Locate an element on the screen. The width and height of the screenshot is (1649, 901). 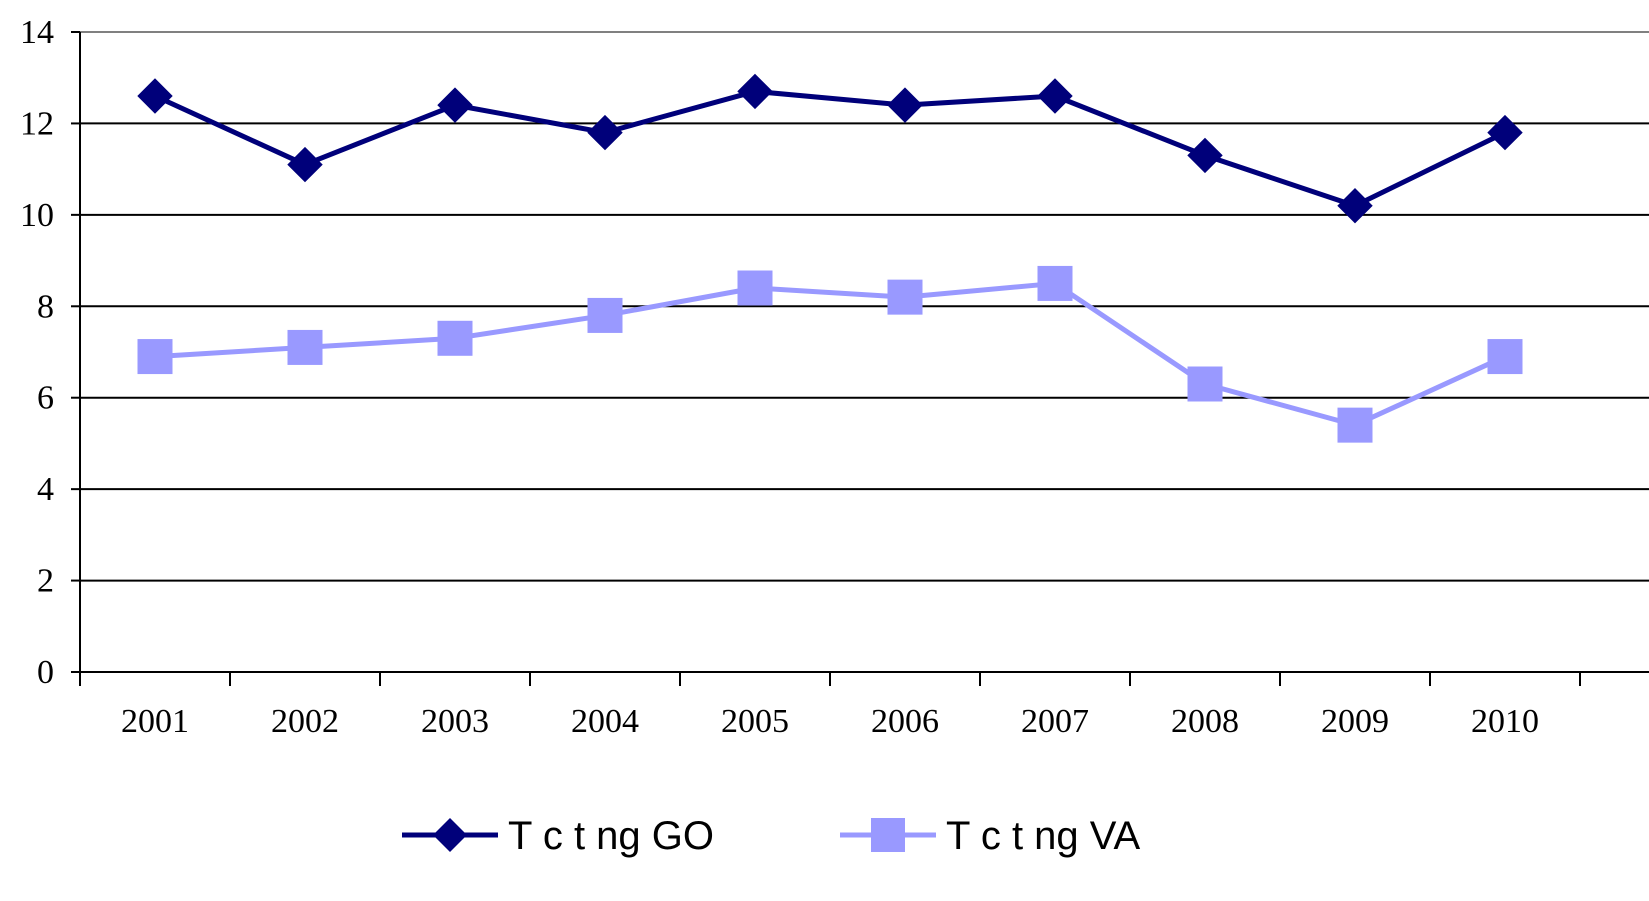
legend-marker-square is located at coordinates (888, 835).